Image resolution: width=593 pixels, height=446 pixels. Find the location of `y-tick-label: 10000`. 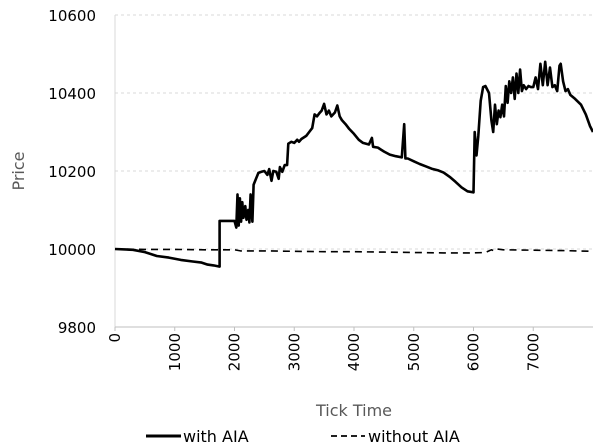

y-tick-label: 10000 is located at coordinates (72, 250).